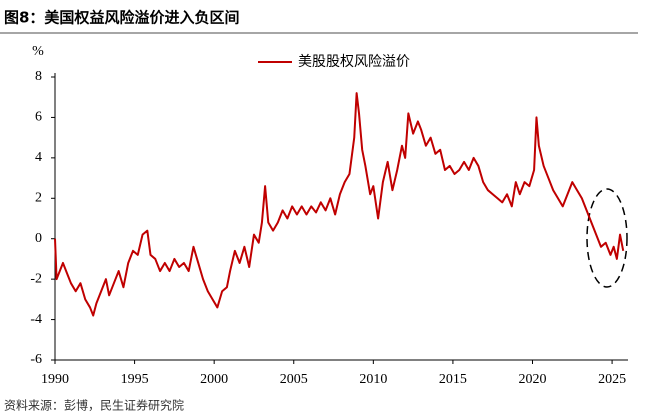  I want to click on y-axis-label: %, so click(38, 51).